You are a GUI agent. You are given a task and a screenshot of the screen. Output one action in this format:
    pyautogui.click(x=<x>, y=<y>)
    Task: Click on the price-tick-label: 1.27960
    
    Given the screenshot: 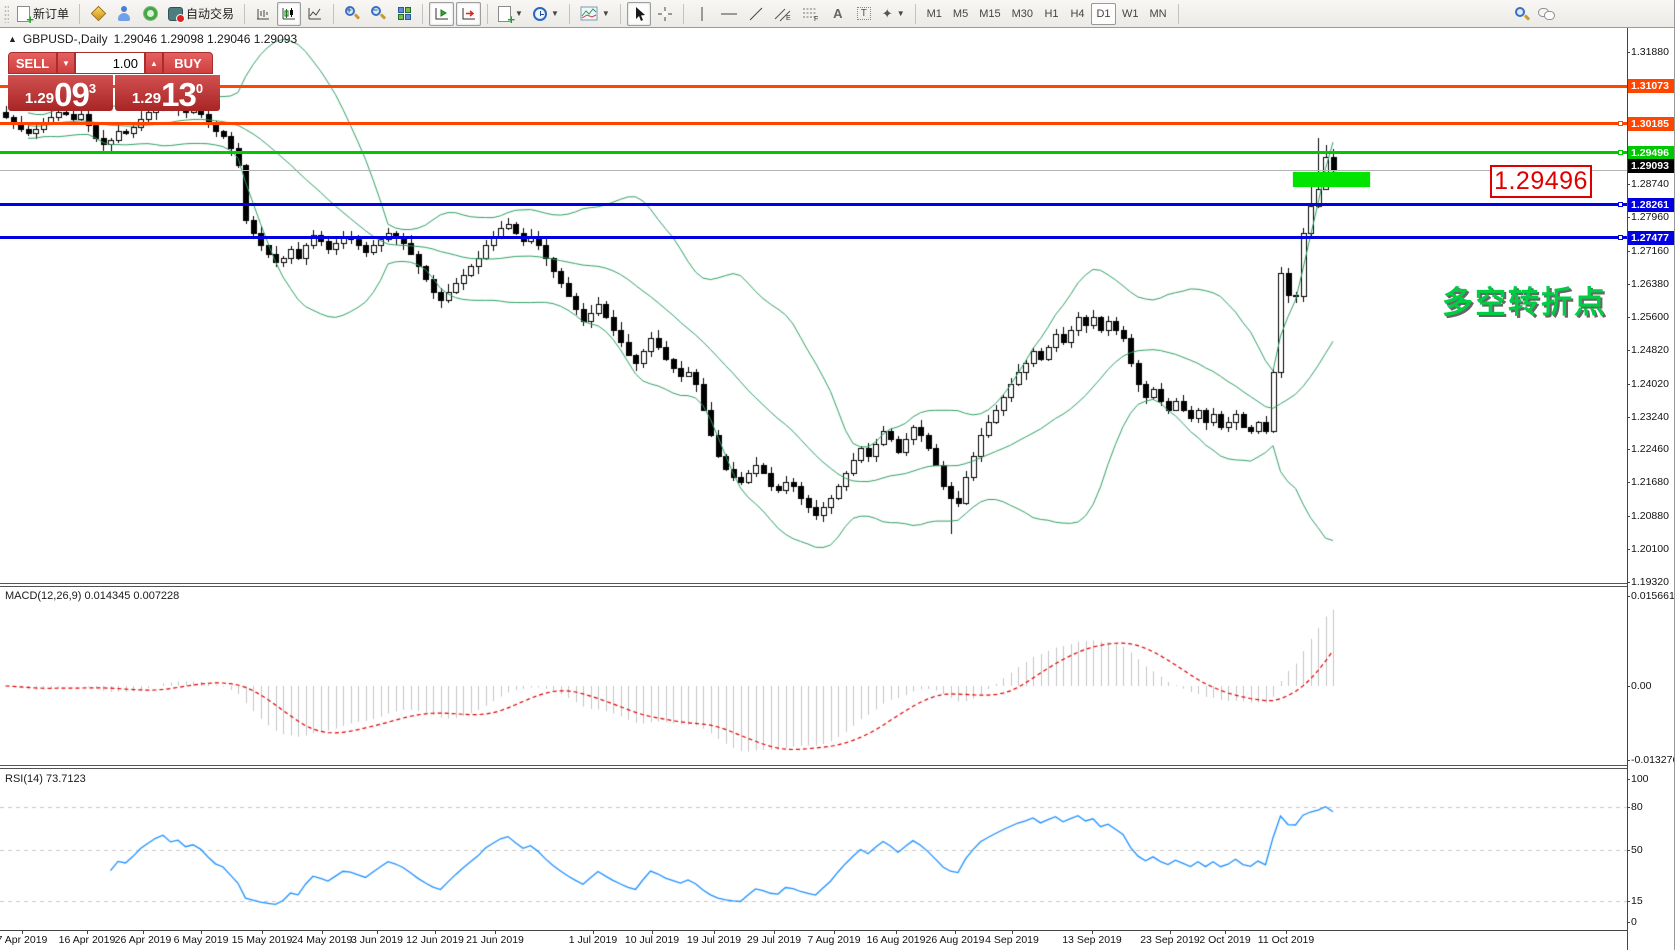 What is the action you would take?
    pyautogui.click(x=1648, y=217)
    